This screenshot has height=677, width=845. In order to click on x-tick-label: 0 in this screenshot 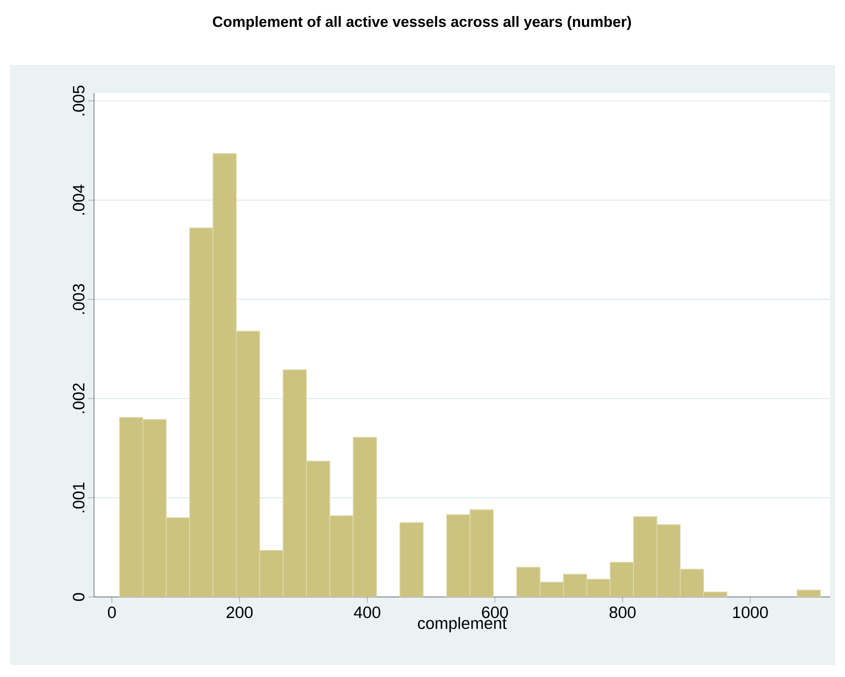, I will do `click(112, 612)`.